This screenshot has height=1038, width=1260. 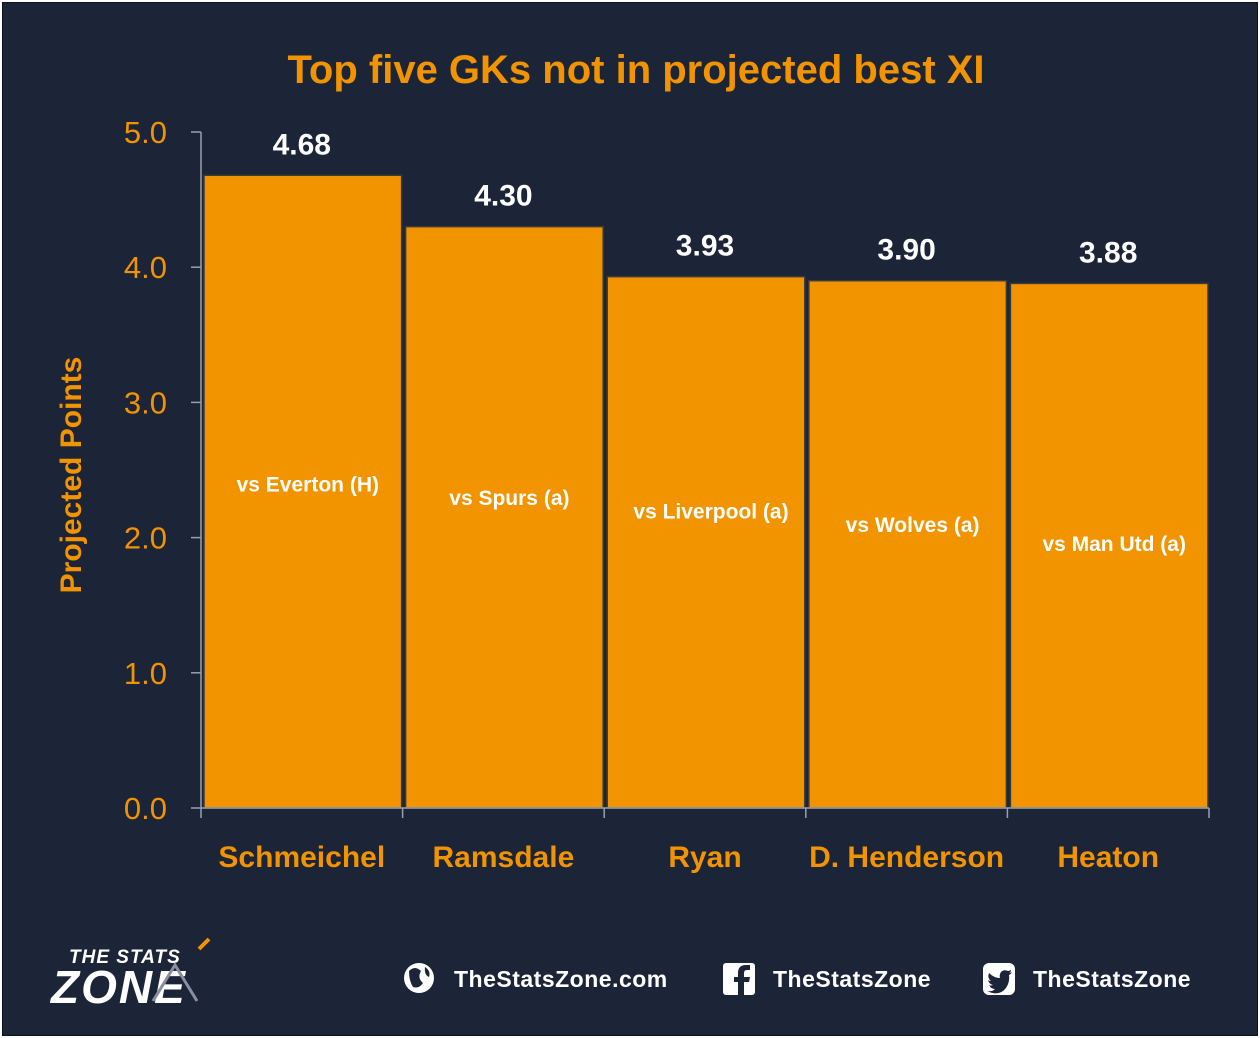 What do you see at coordinates (71, 475) in the screenshot?
I see `y-axis-label: Projected Points` at bounding box center [71, 475].